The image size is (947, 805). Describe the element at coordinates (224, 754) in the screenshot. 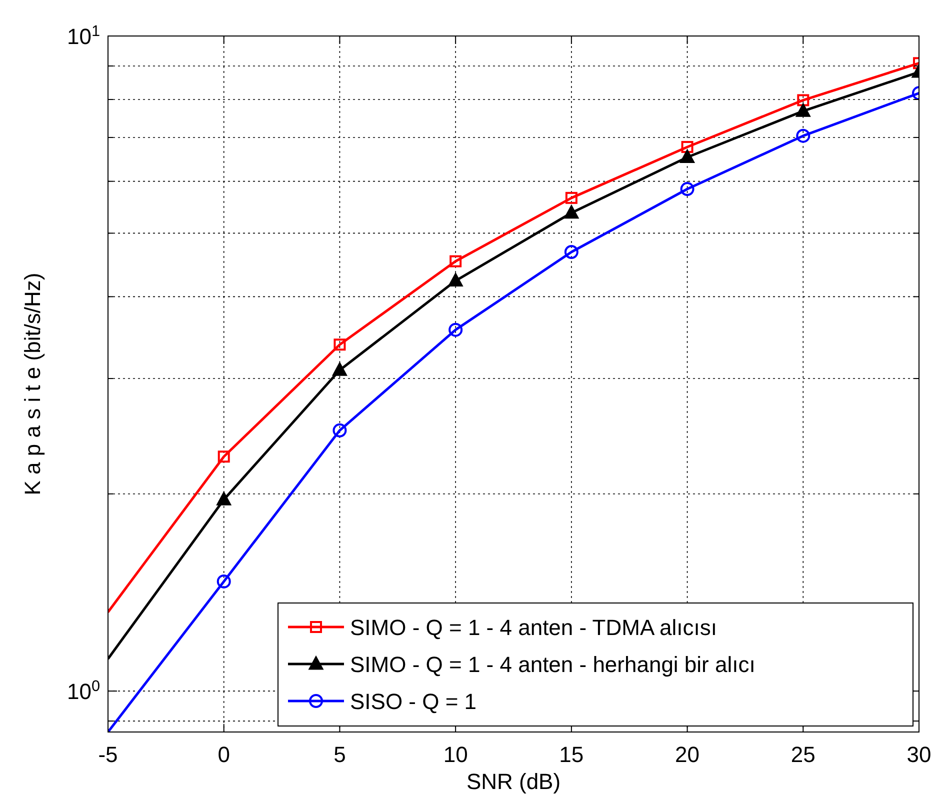

I see `x-tick-label: 0` at that location.